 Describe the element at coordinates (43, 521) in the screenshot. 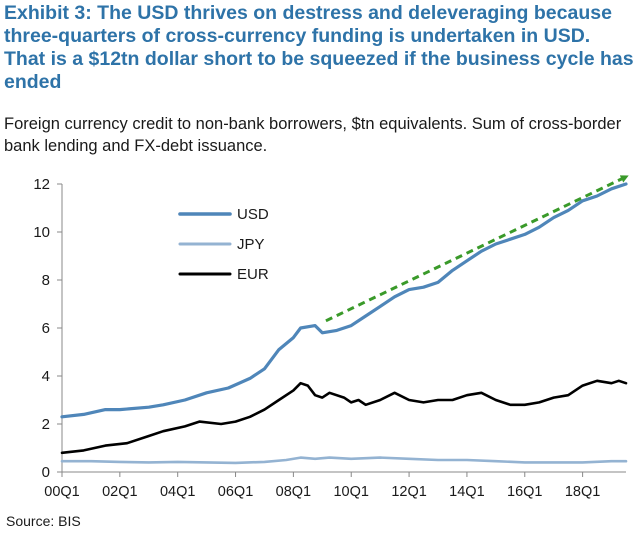

I see `source-note: Source: BIS` at that location.